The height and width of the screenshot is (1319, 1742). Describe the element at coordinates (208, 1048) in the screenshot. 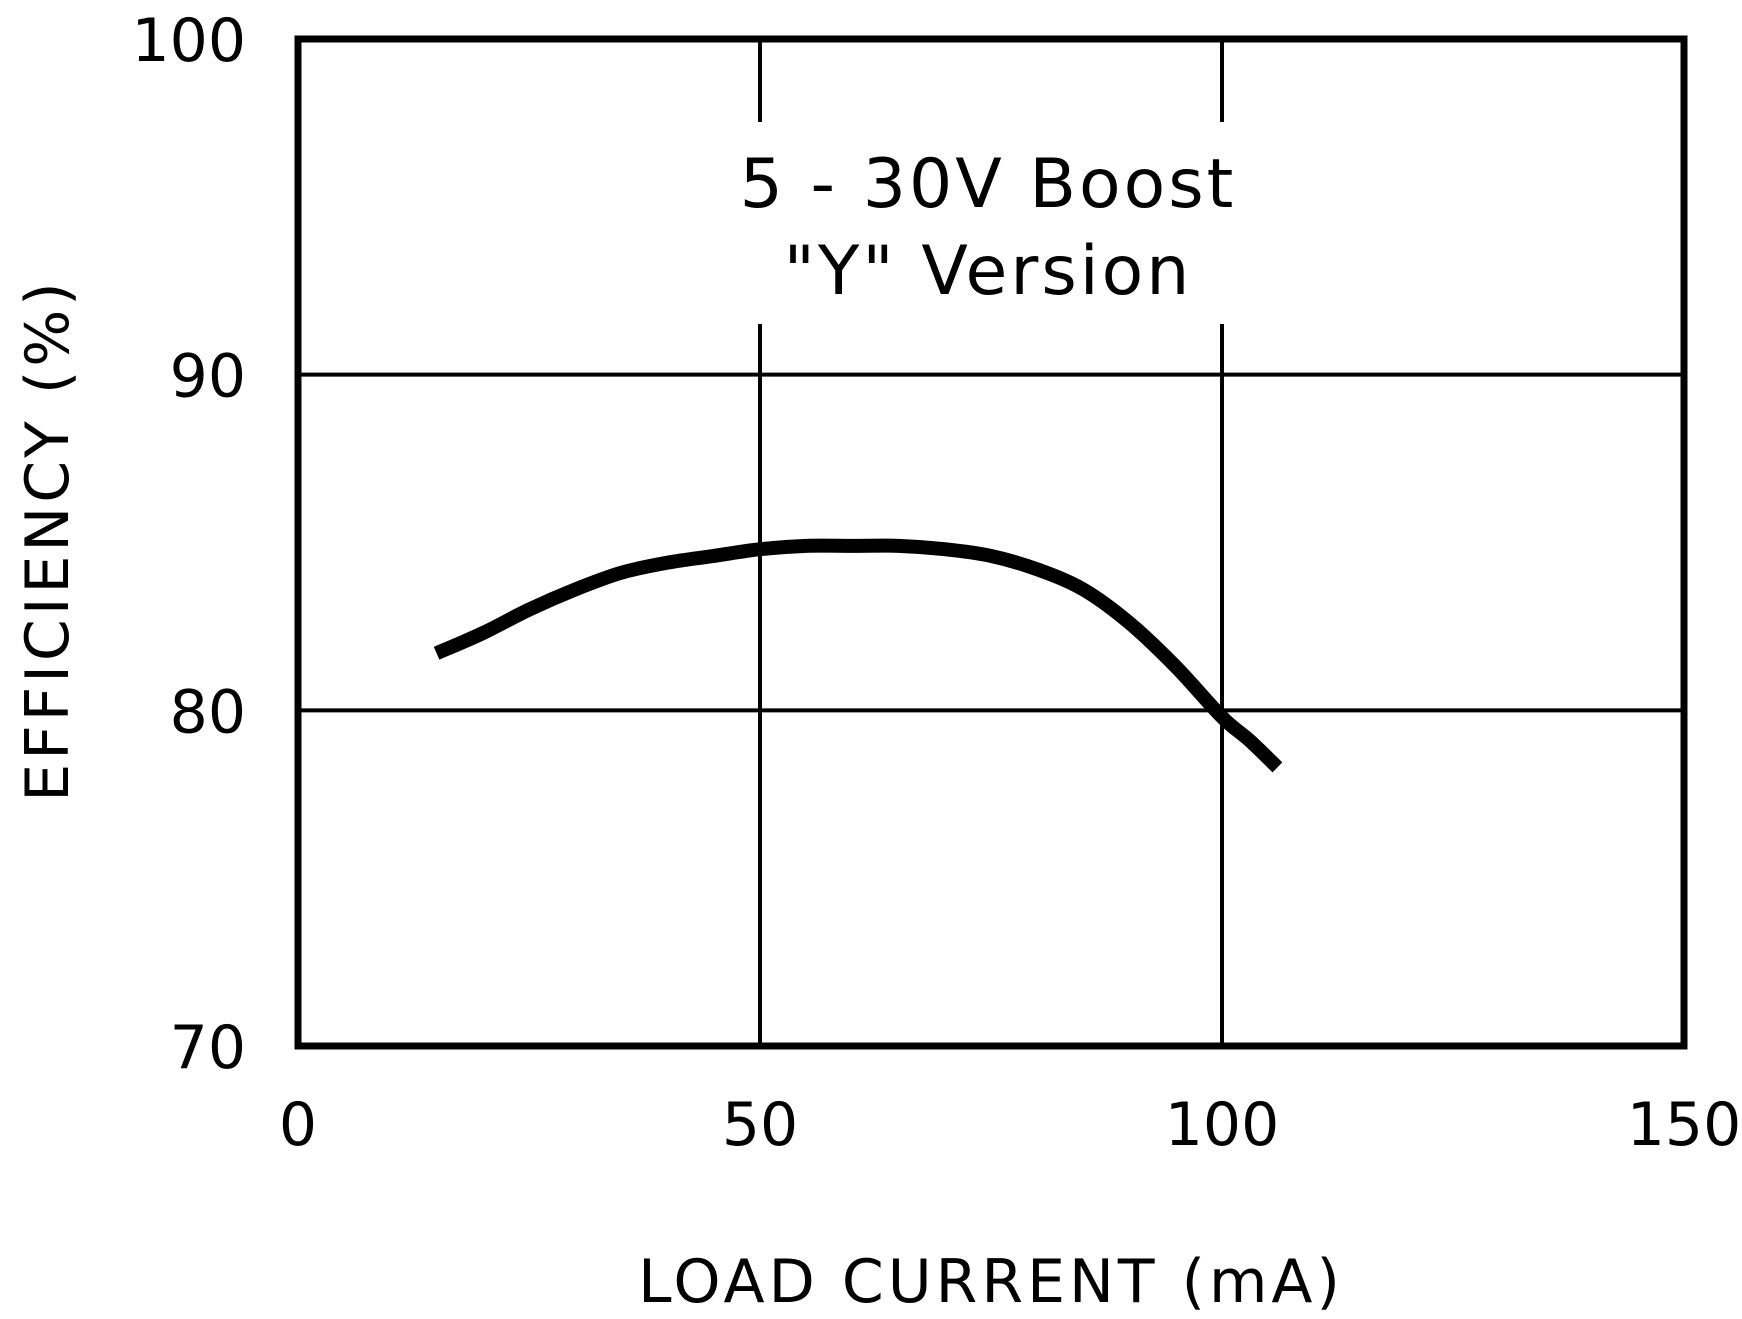

I see `y-tick-label: 70` at that location.